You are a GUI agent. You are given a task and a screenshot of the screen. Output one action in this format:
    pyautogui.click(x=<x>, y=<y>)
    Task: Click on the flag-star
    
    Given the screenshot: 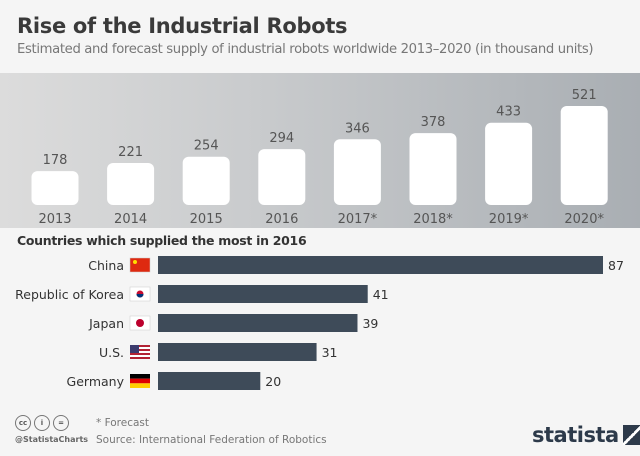 What is the action you would take?
    pyautogui.click(x=135, y=262)
    